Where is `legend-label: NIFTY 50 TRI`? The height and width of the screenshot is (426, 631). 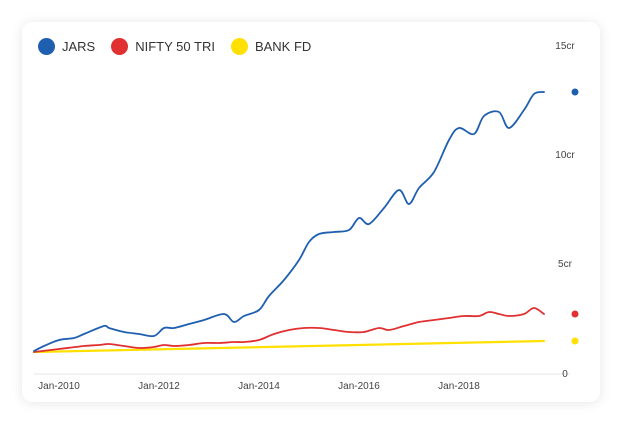 legend-label: NIFTY 50 TRI is located at coordinates (175, 46).